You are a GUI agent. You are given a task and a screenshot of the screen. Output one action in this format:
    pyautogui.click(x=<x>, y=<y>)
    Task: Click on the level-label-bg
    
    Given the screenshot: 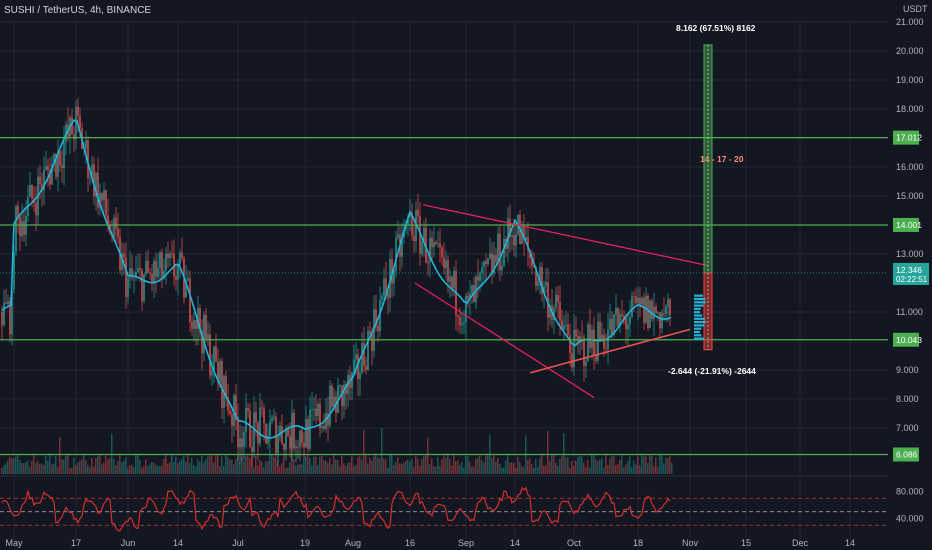 What is the action you would take?
    pyautogui.click(x=906, y=454)
    